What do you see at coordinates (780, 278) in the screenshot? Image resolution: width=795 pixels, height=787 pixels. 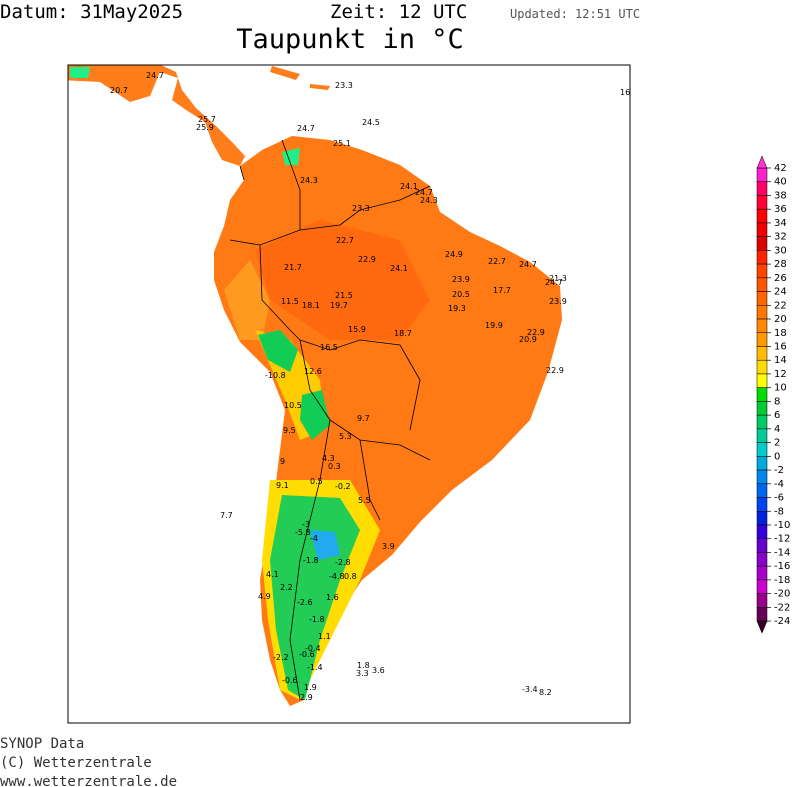 I see `tick-label: 26` at bounding box center [780, 278].